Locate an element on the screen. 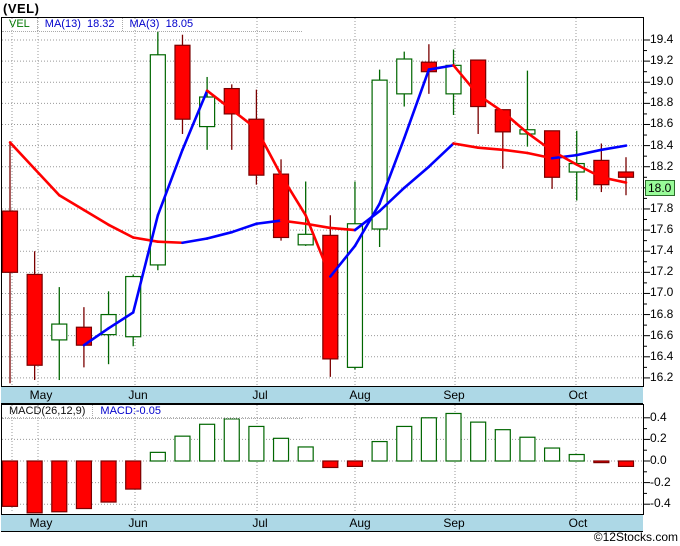  axis-label: 0.4 is located at coordinates (658, 416).